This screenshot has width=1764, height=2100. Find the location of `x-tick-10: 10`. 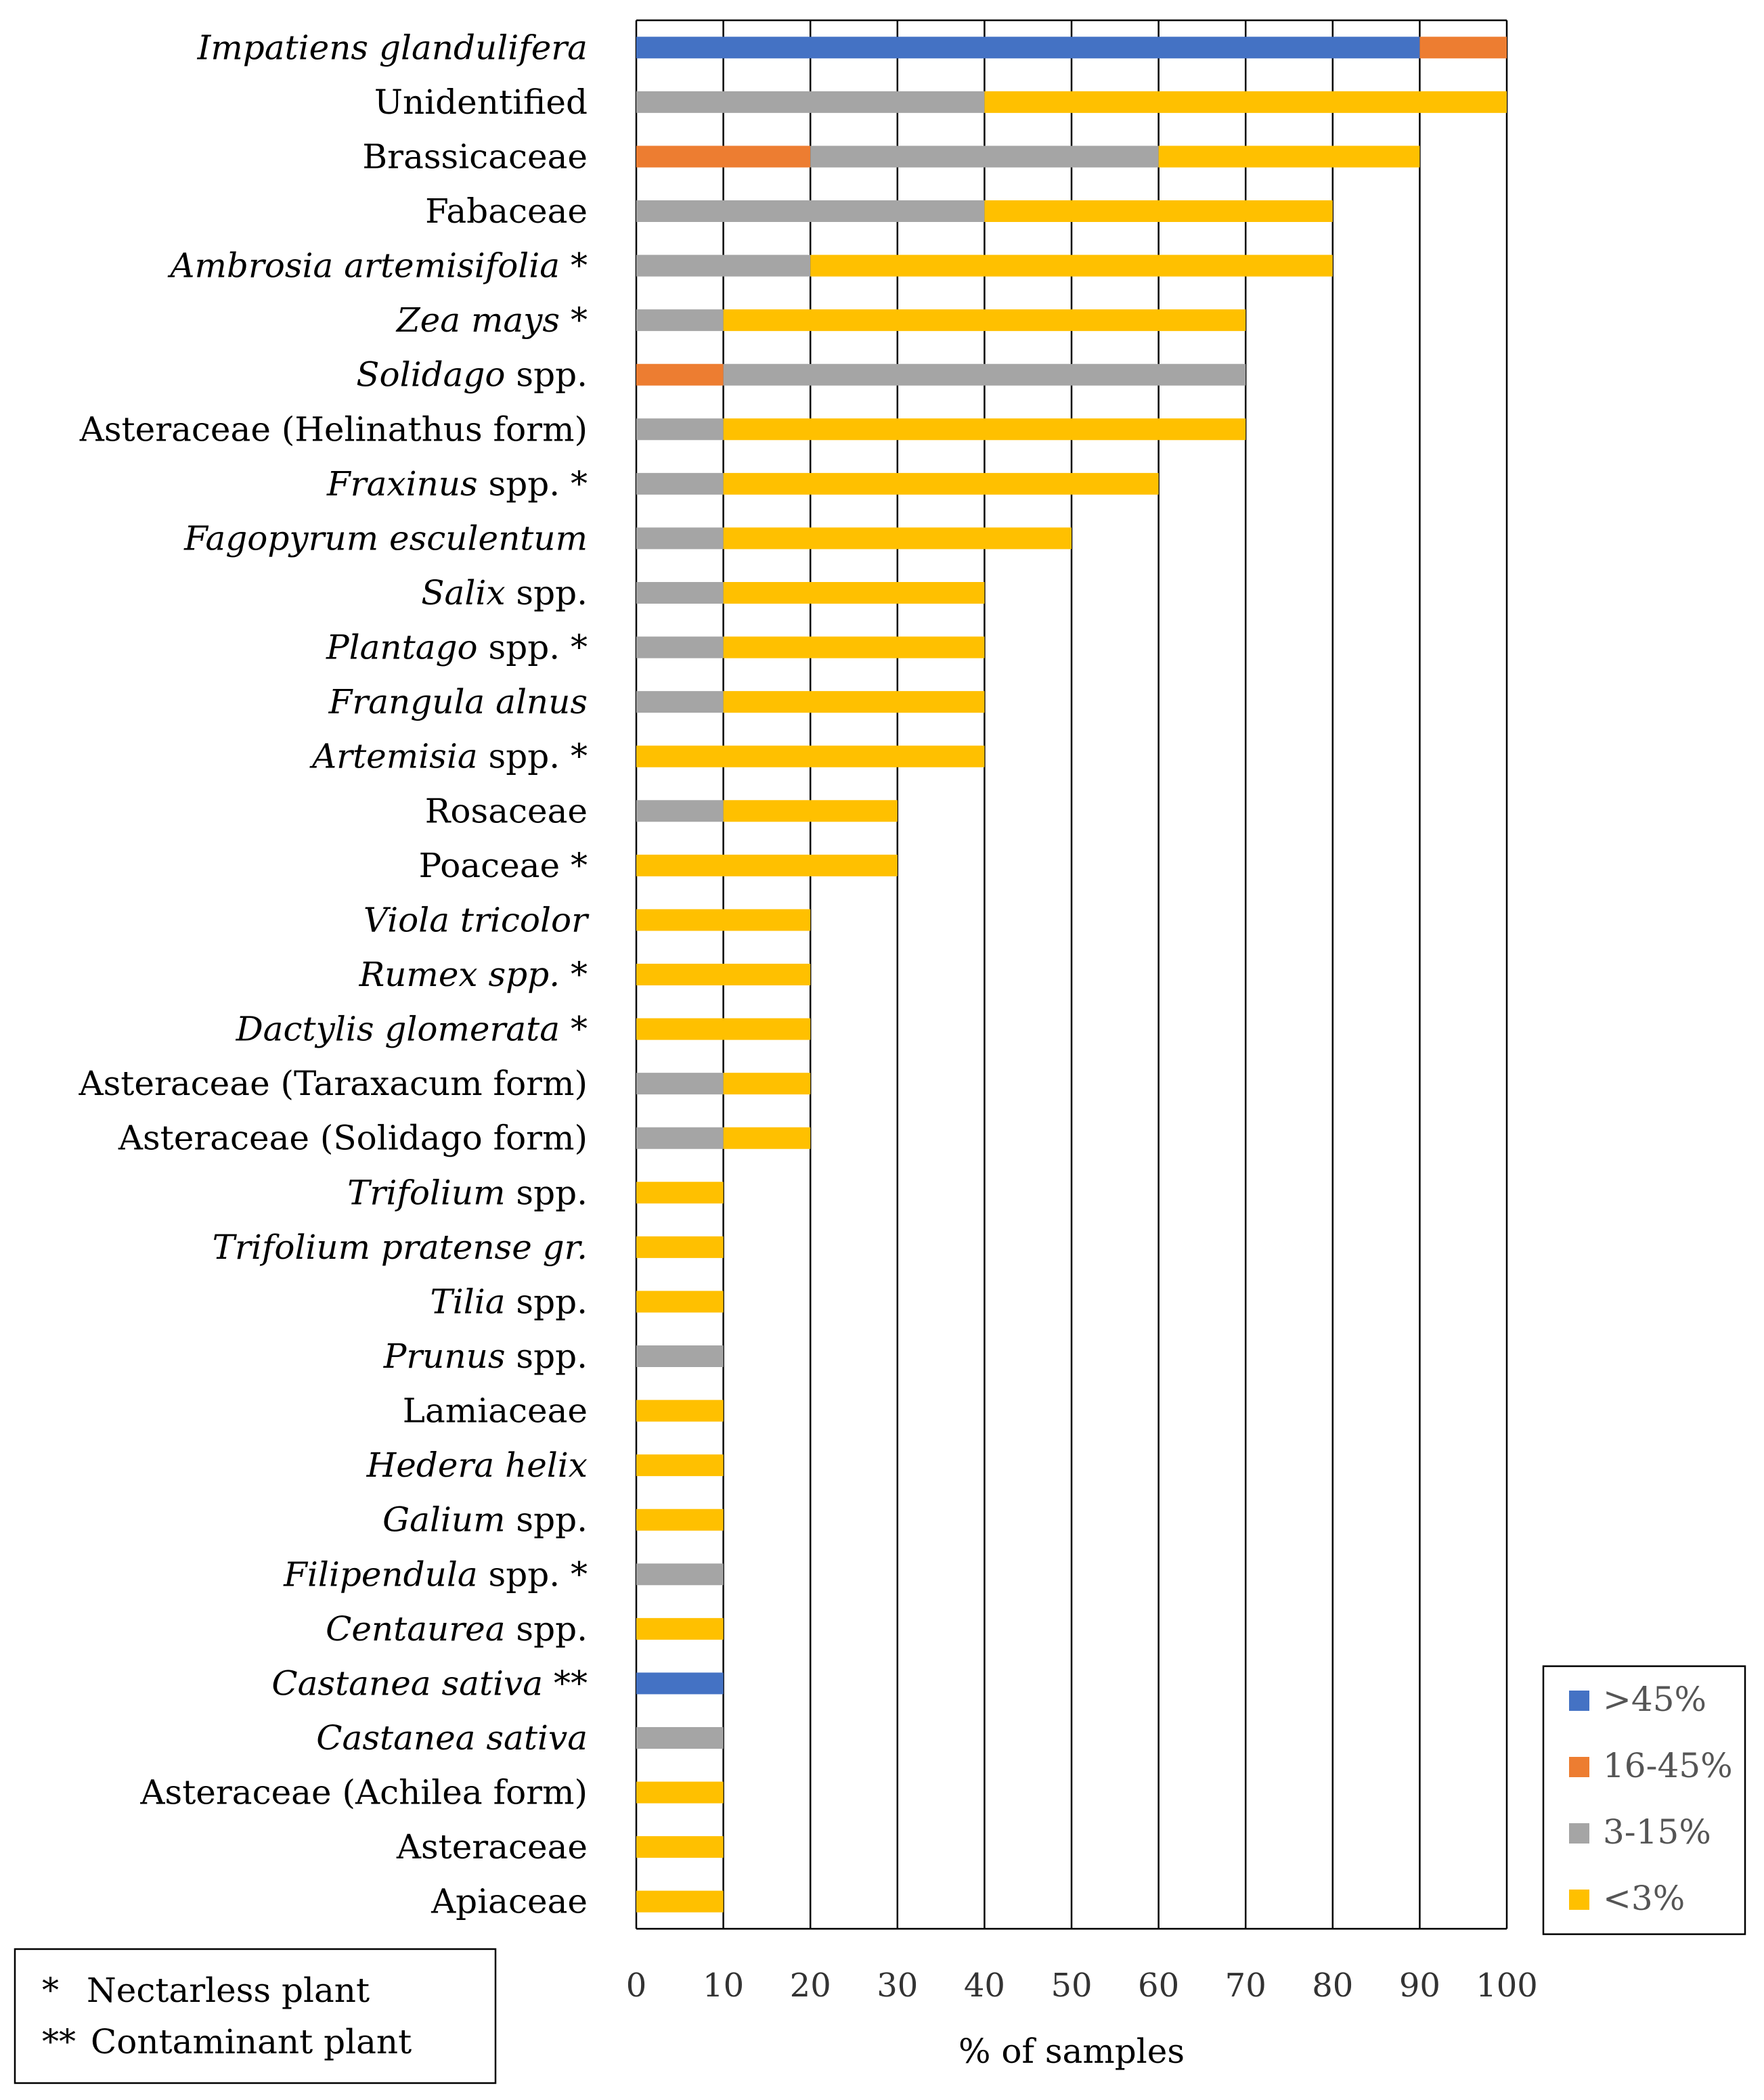

x-tick-10: 10 is located at coordinates (723, 1986).